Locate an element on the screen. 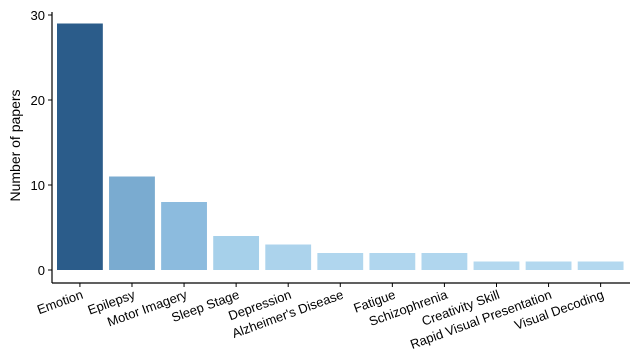 The image size is (631, 360). bar-alzheimer-s-disease is located at coordinates (340, 261).